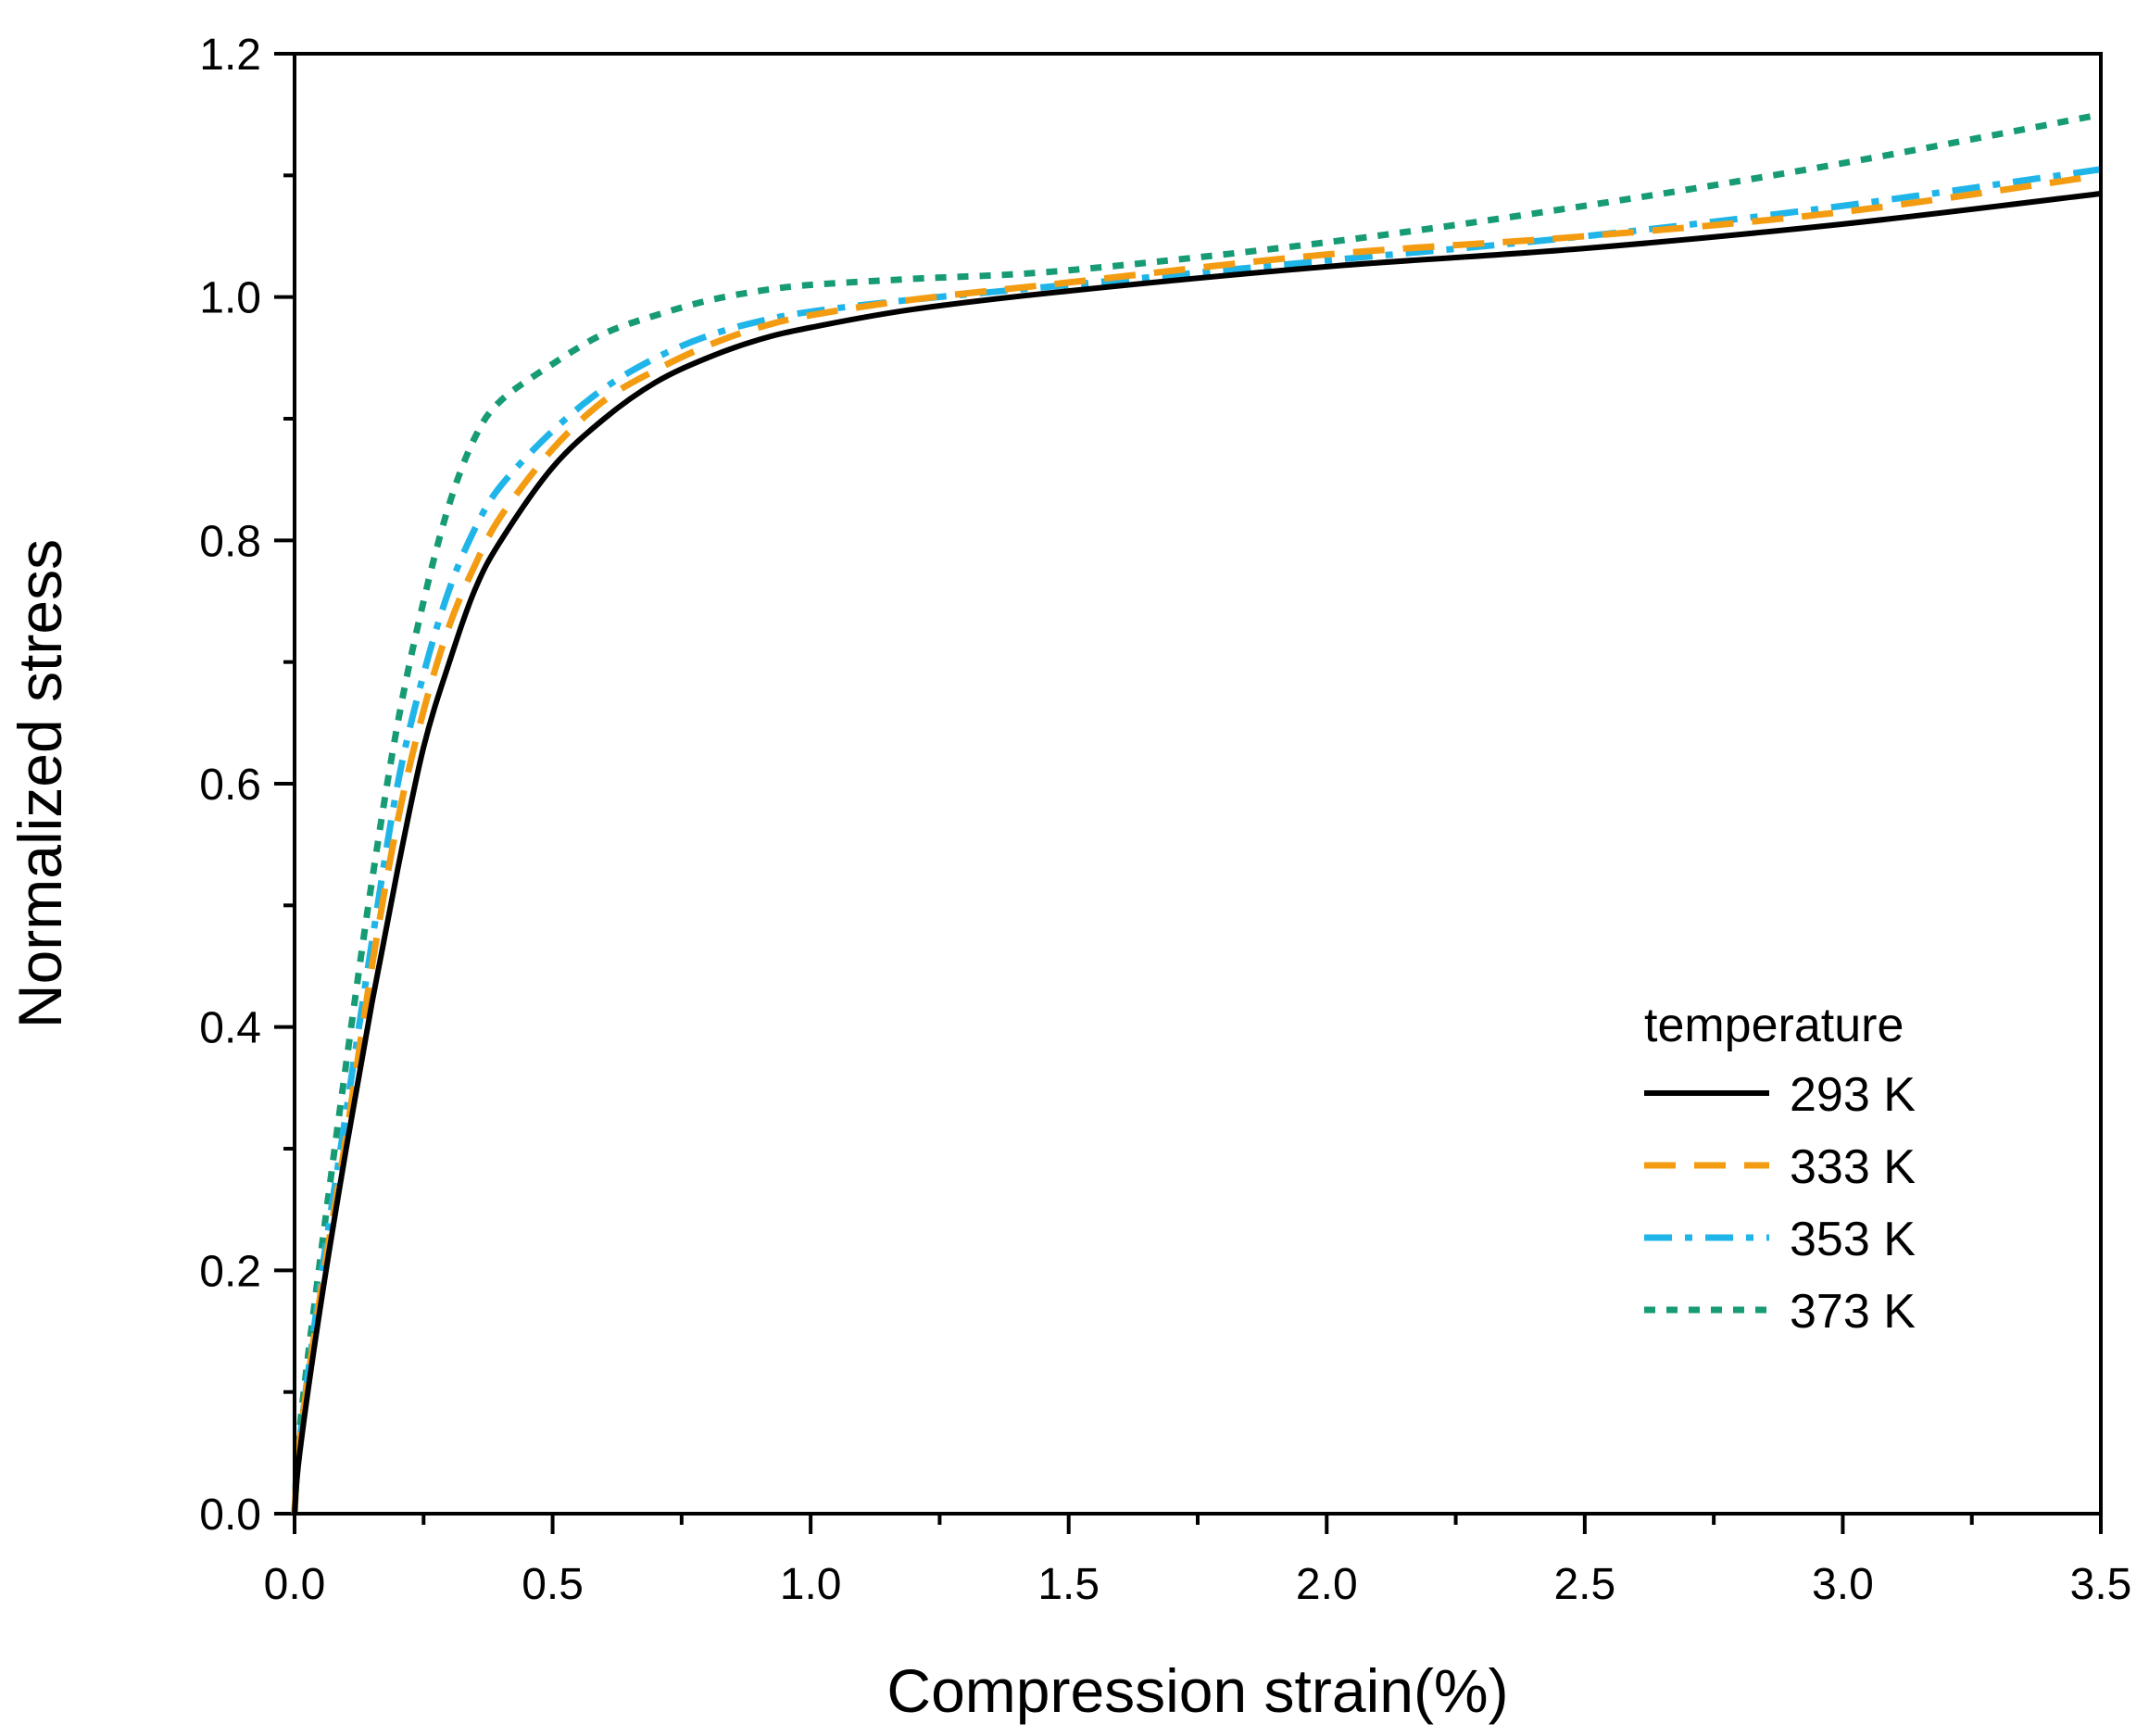  Describe the element at coordinates (230, 1028) in the screenshot. I see `y-tick-label: 0.4` at that location.